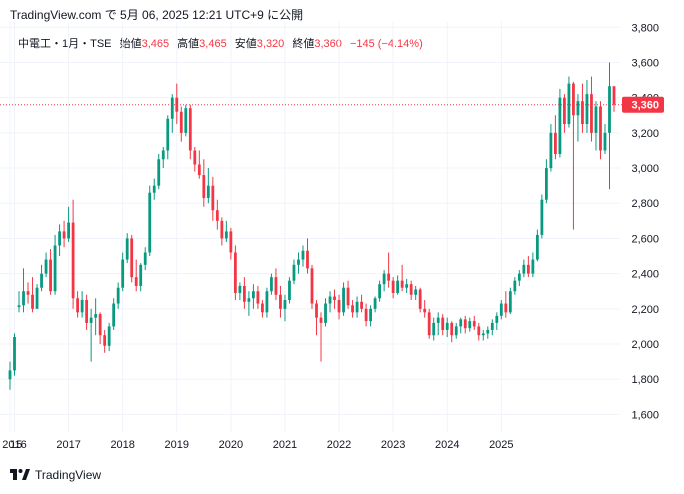 This screenshot has width=684, height=494. I want to click on y-tick-label: 2,800, so click(645, 204).